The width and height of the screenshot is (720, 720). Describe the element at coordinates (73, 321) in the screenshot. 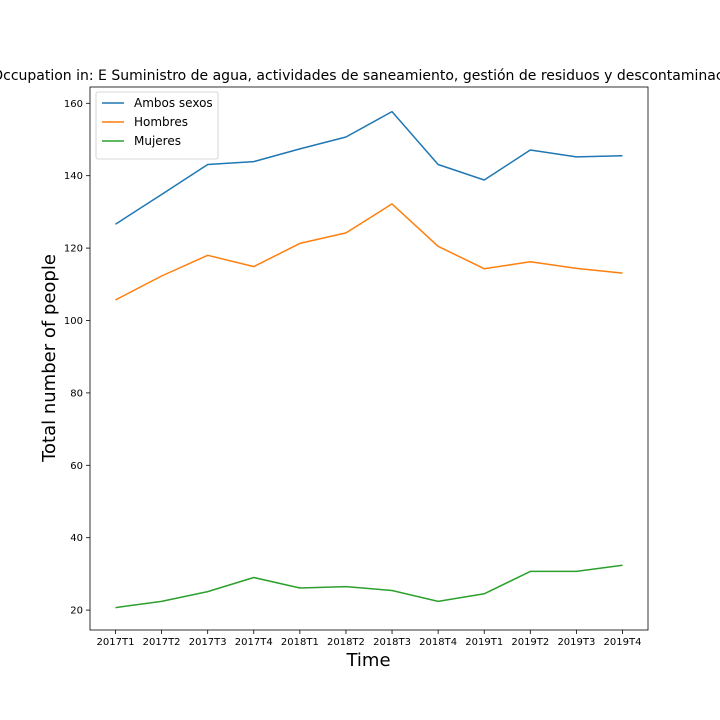

I see `y-tick-label: 100` at that location.